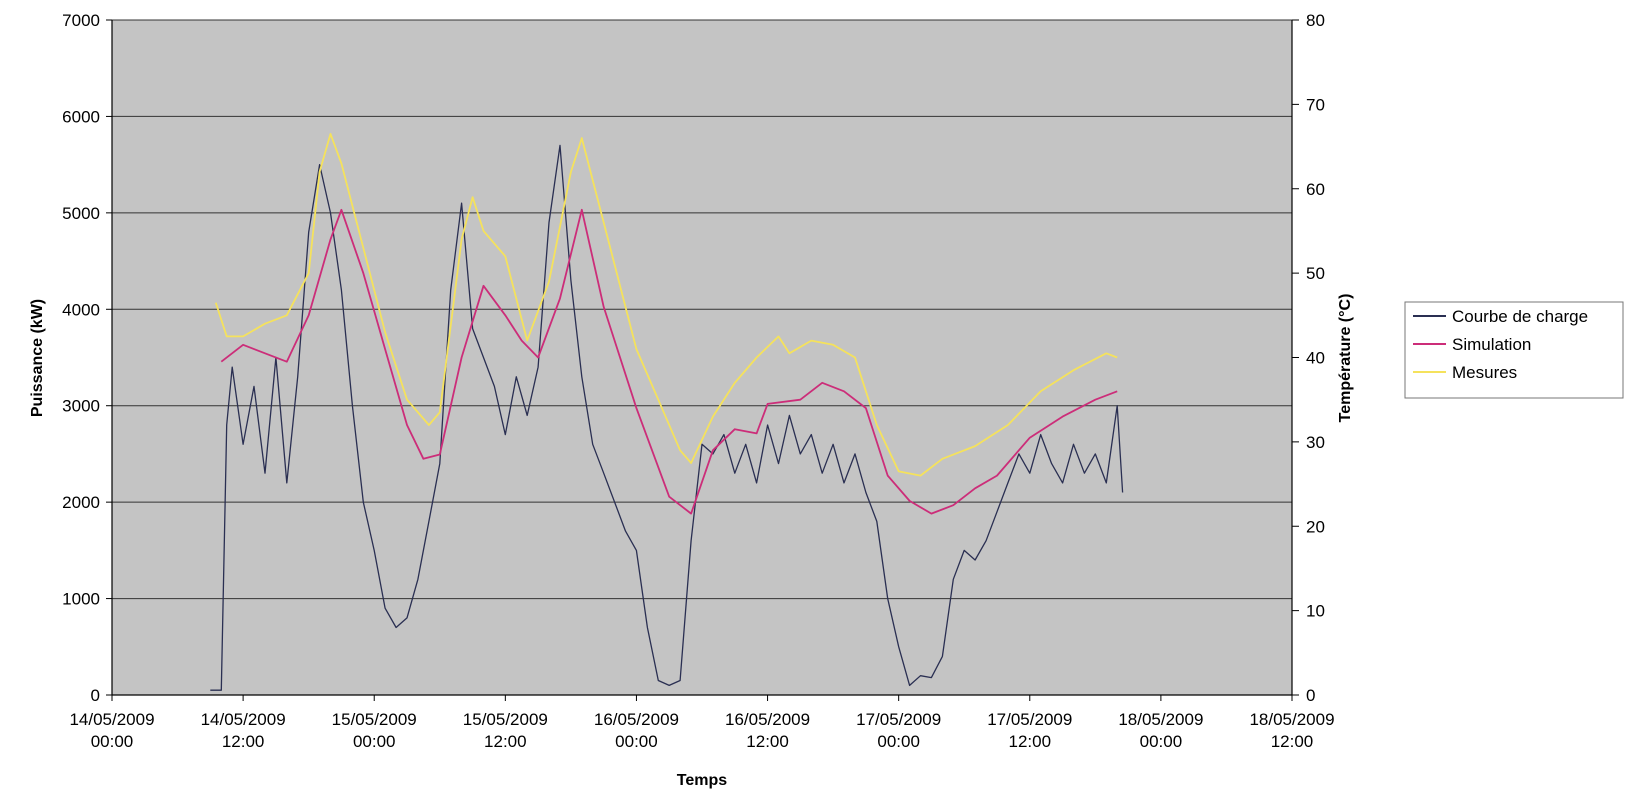 This screenshot has width=1626, height=792. Describe the element at coordinates (1315, 104) in the screenshot. I see `y2-tick-label: 70` at that location.